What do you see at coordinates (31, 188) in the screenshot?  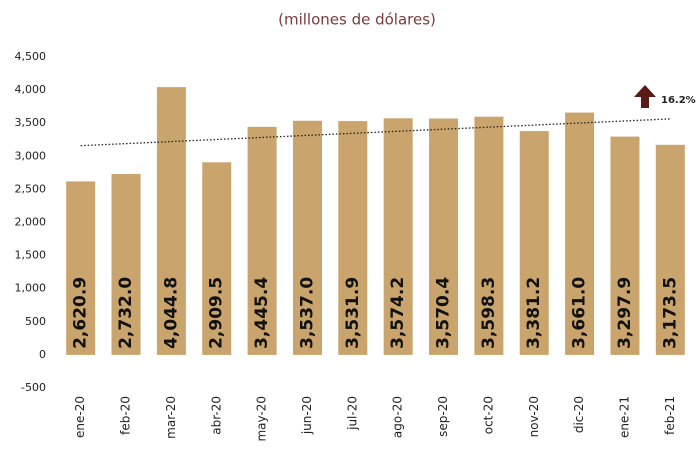 I see `y-tick-label: 2,500` at bounding box center [31, 188].